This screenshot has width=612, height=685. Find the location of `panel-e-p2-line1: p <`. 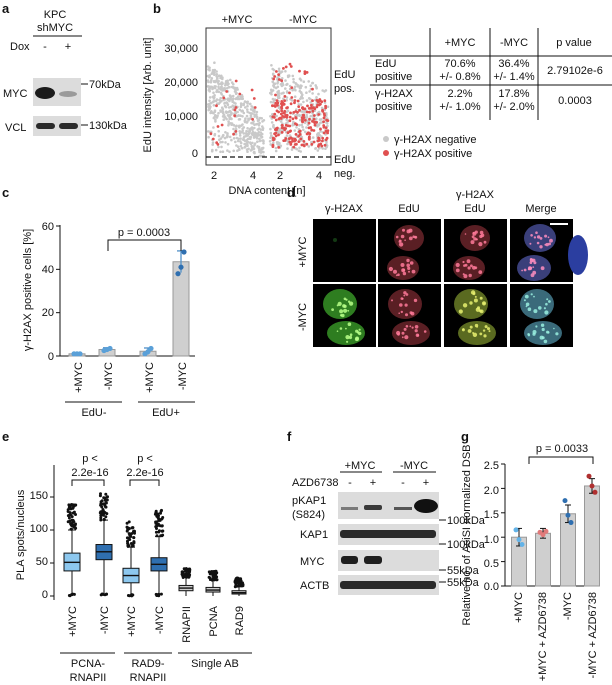

panel-e-p2-line1: p < is located at coordinates (145, 459).